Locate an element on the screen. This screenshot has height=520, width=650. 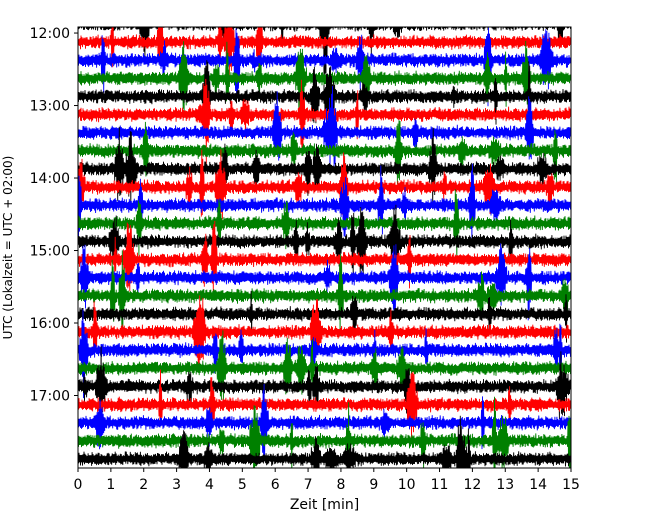
x-tick-label: 10 is located at coordinates (407, 485).